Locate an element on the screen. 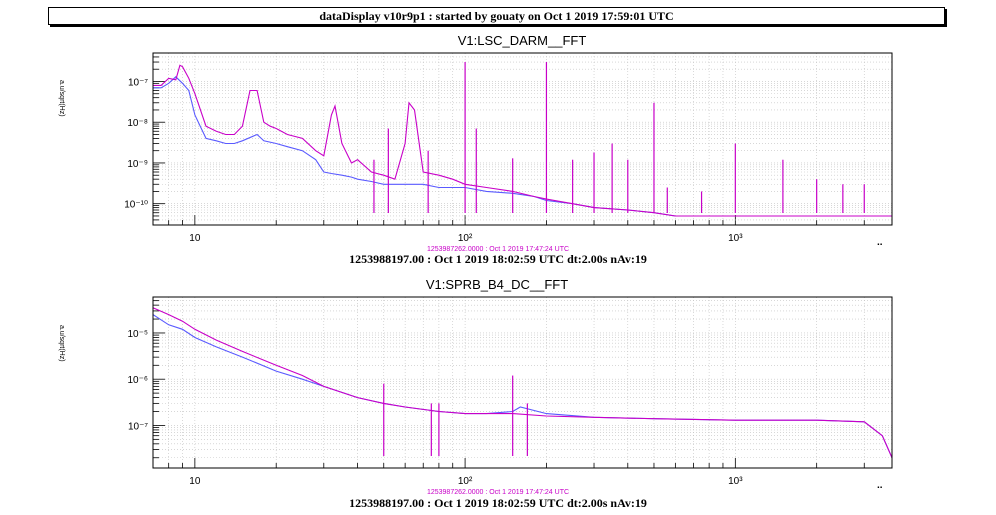 The height and width of the screenshot is (515, 996). y-tick-label: 10⁻⁶ is located at coordinates (137, 380).